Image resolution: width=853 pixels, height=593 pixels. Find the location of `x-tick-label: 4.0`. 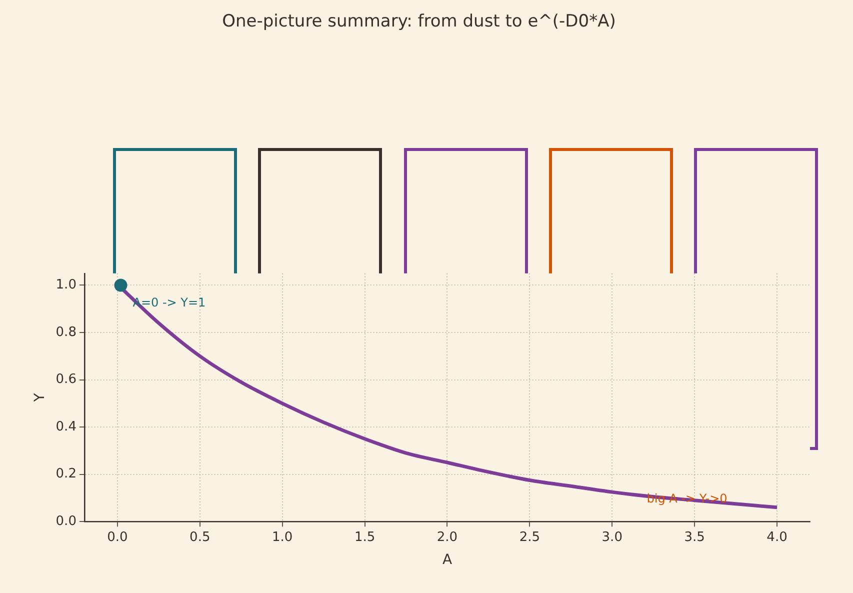

x-tick-label: 4.0 is located at coordinates (777, 537).